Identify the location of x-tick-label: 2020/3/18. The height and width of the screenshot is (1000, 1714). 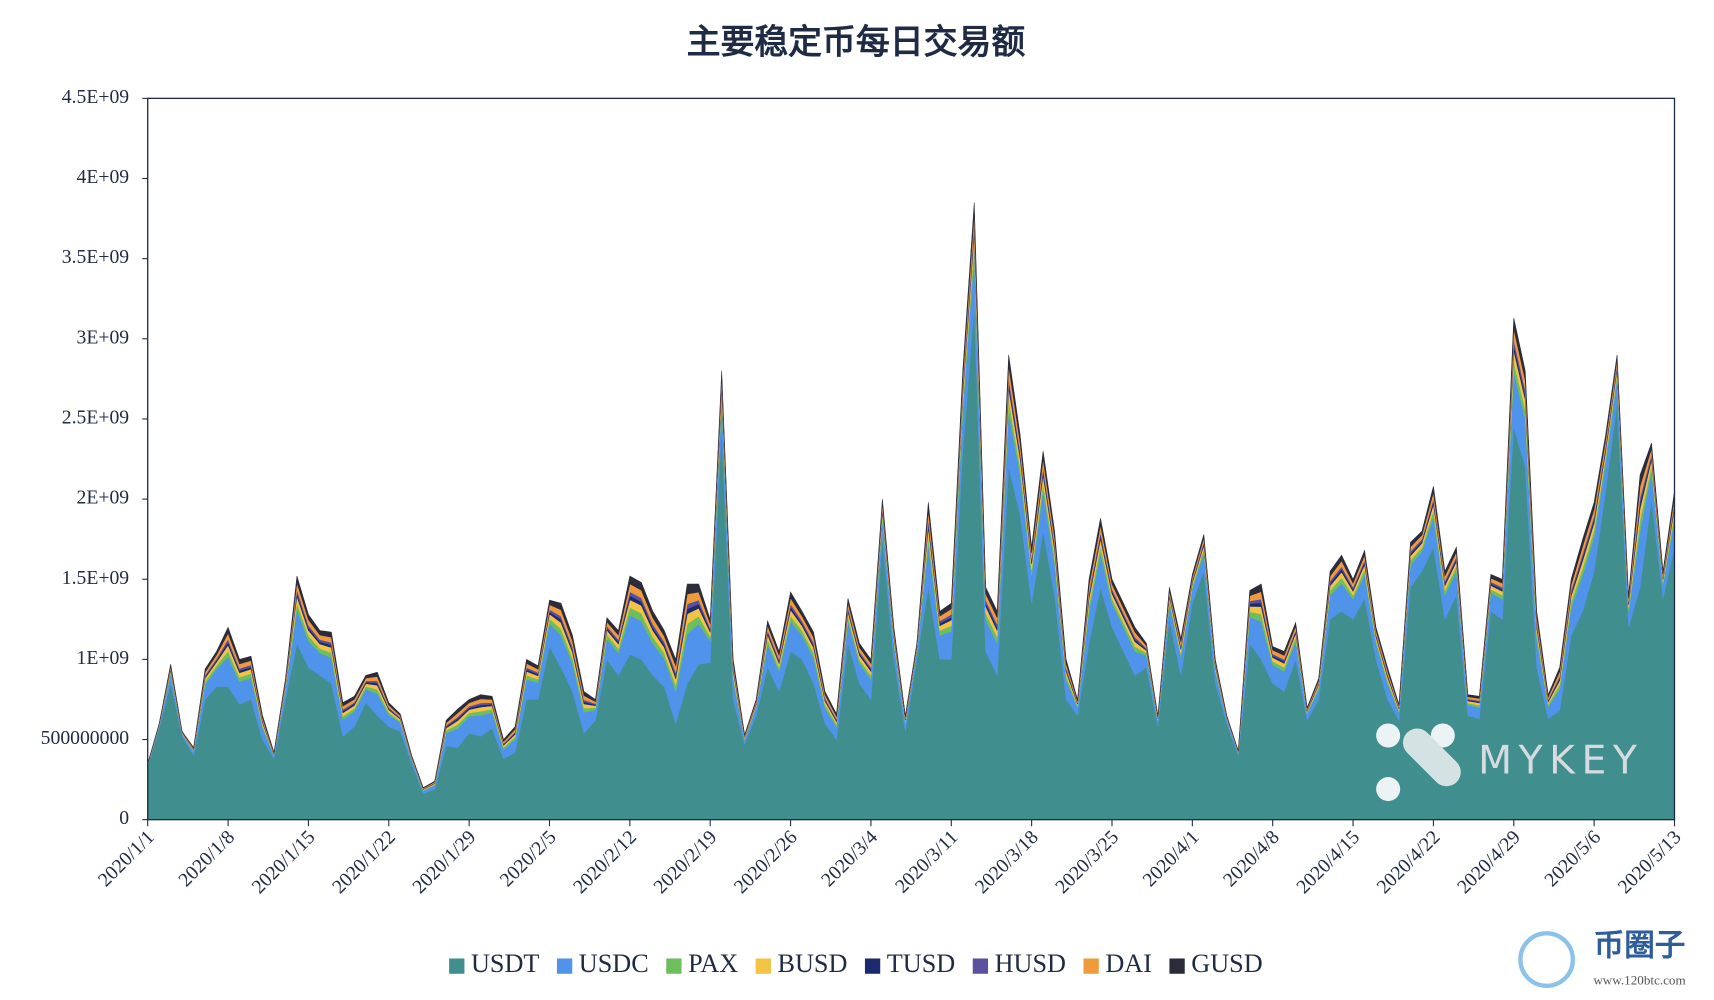
(1007, 862).